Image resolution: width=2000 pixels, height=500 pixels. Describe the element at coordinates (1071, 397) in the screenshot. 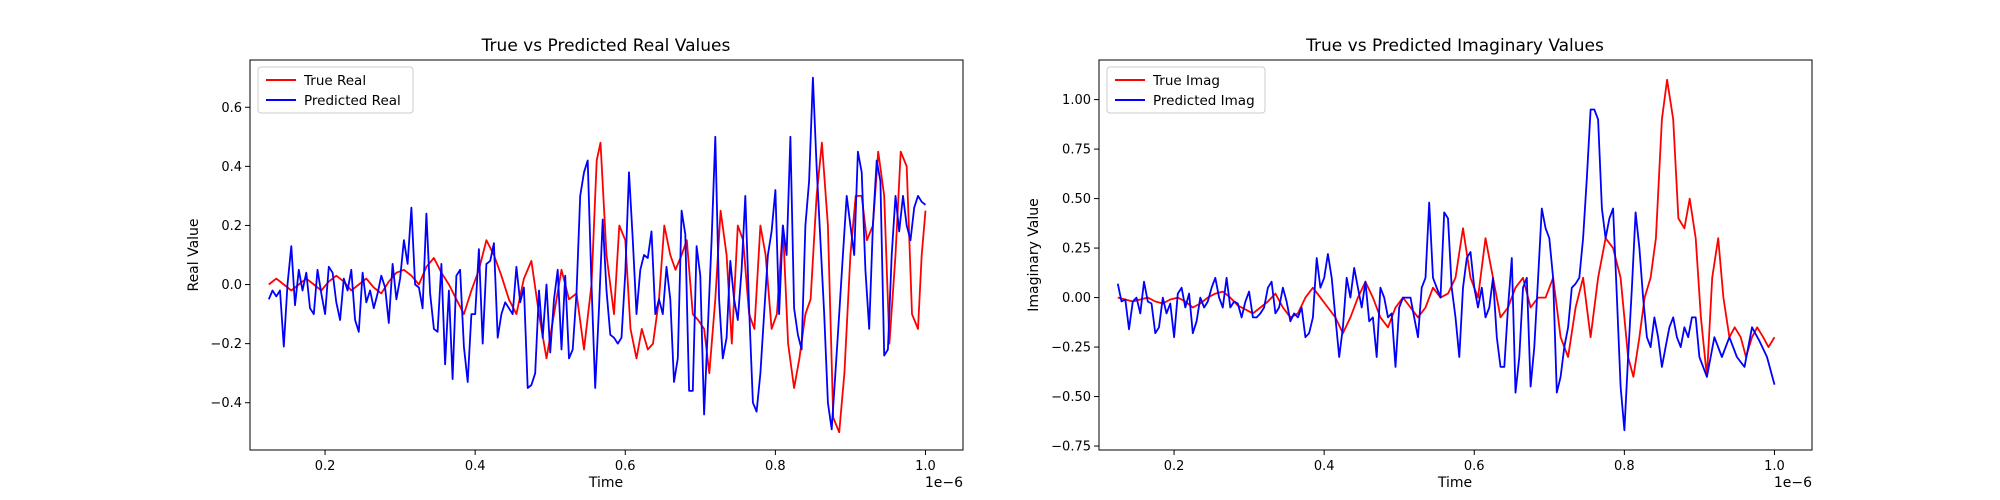

I see `y-tick-label: −0.50` at that location.